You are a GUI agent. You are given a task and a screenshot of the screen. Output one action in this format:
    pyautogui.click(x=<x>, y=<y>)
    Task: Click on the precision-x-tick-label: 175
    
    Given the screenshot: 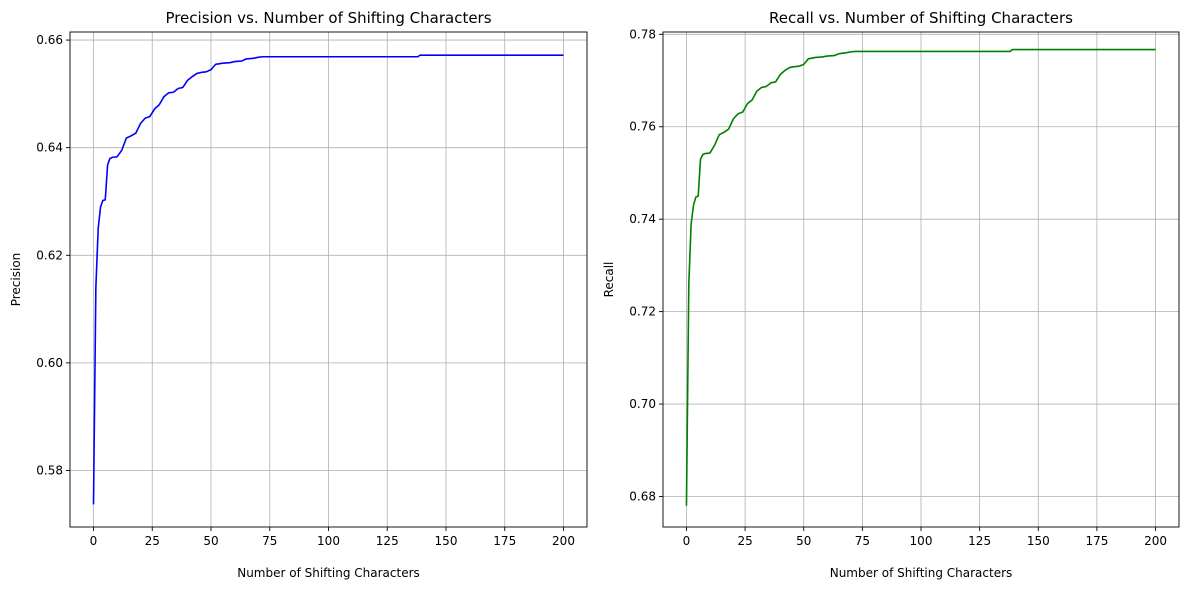 What is the action you would take?
    pyautogui.click(x=504, y=541)
    